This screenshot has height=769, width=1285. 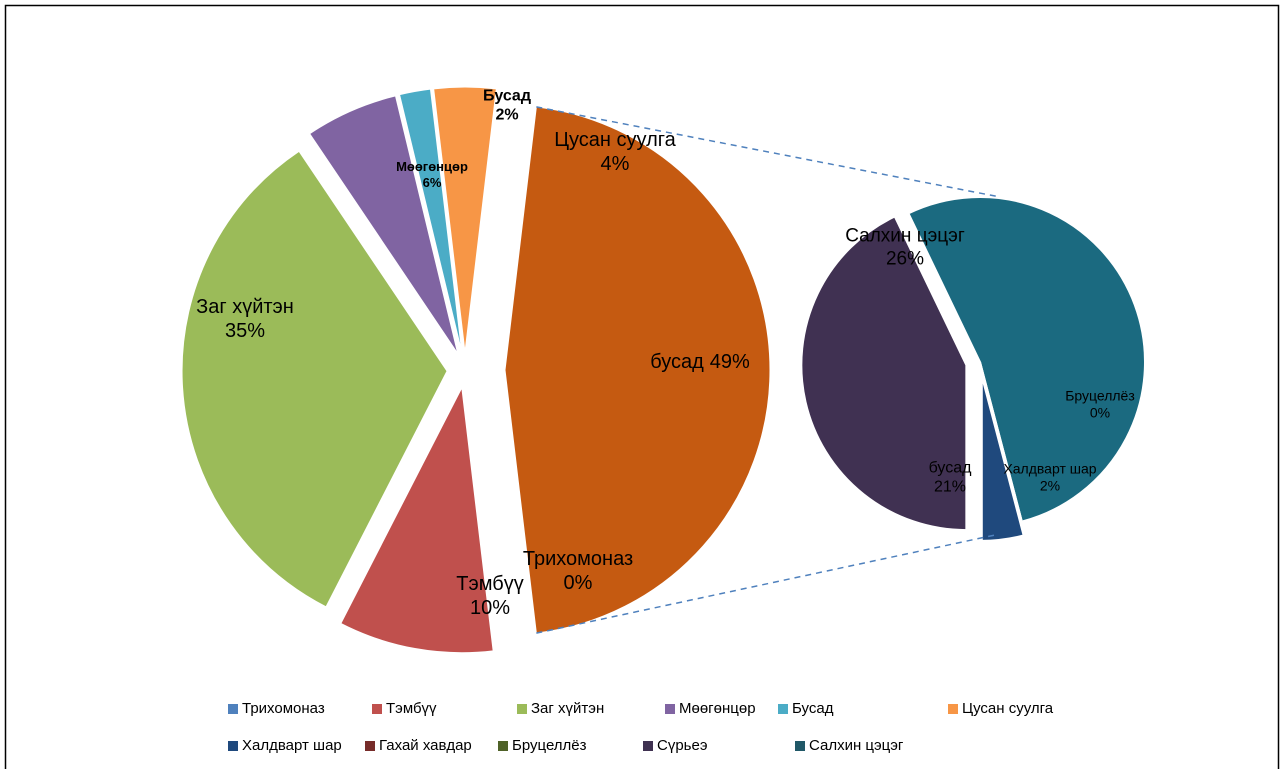 I want to click on data-label-value: 10%, so click(x=490, y=608).